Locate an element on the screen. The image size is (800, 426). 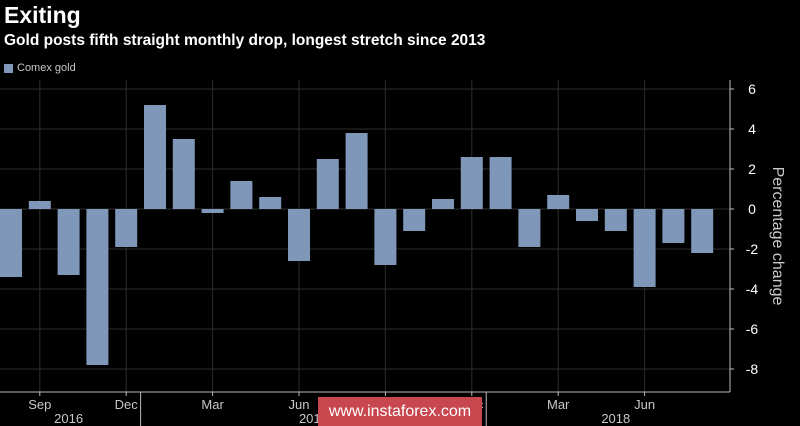
y-tick-label: 4 is located at coordinates (752, 129).